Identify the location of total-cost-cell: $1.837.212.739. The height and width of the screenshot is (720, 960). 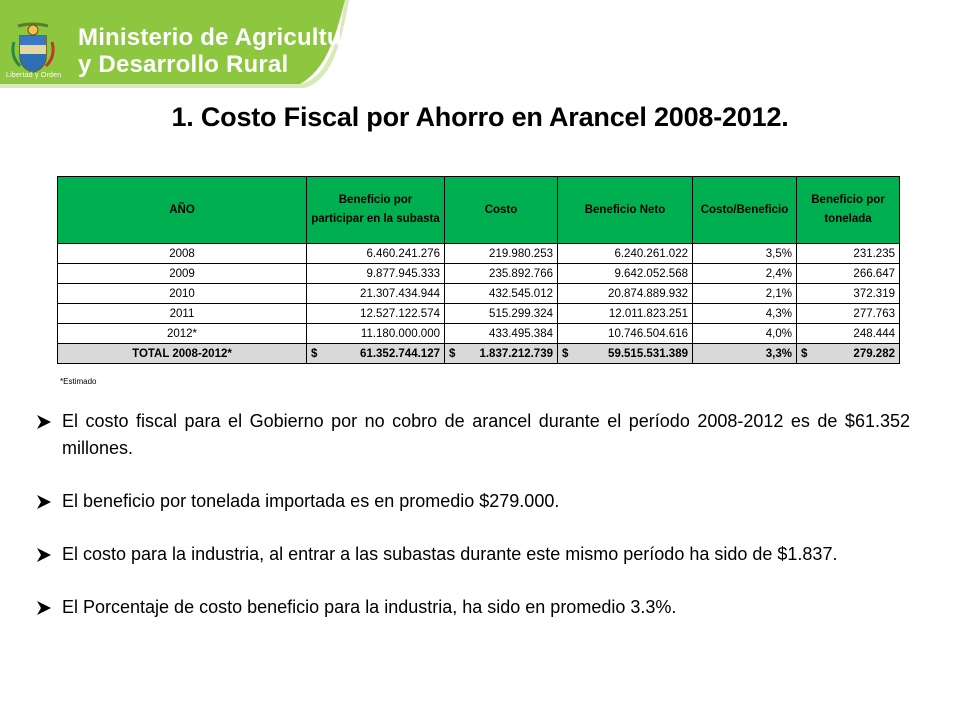
(501, 353).